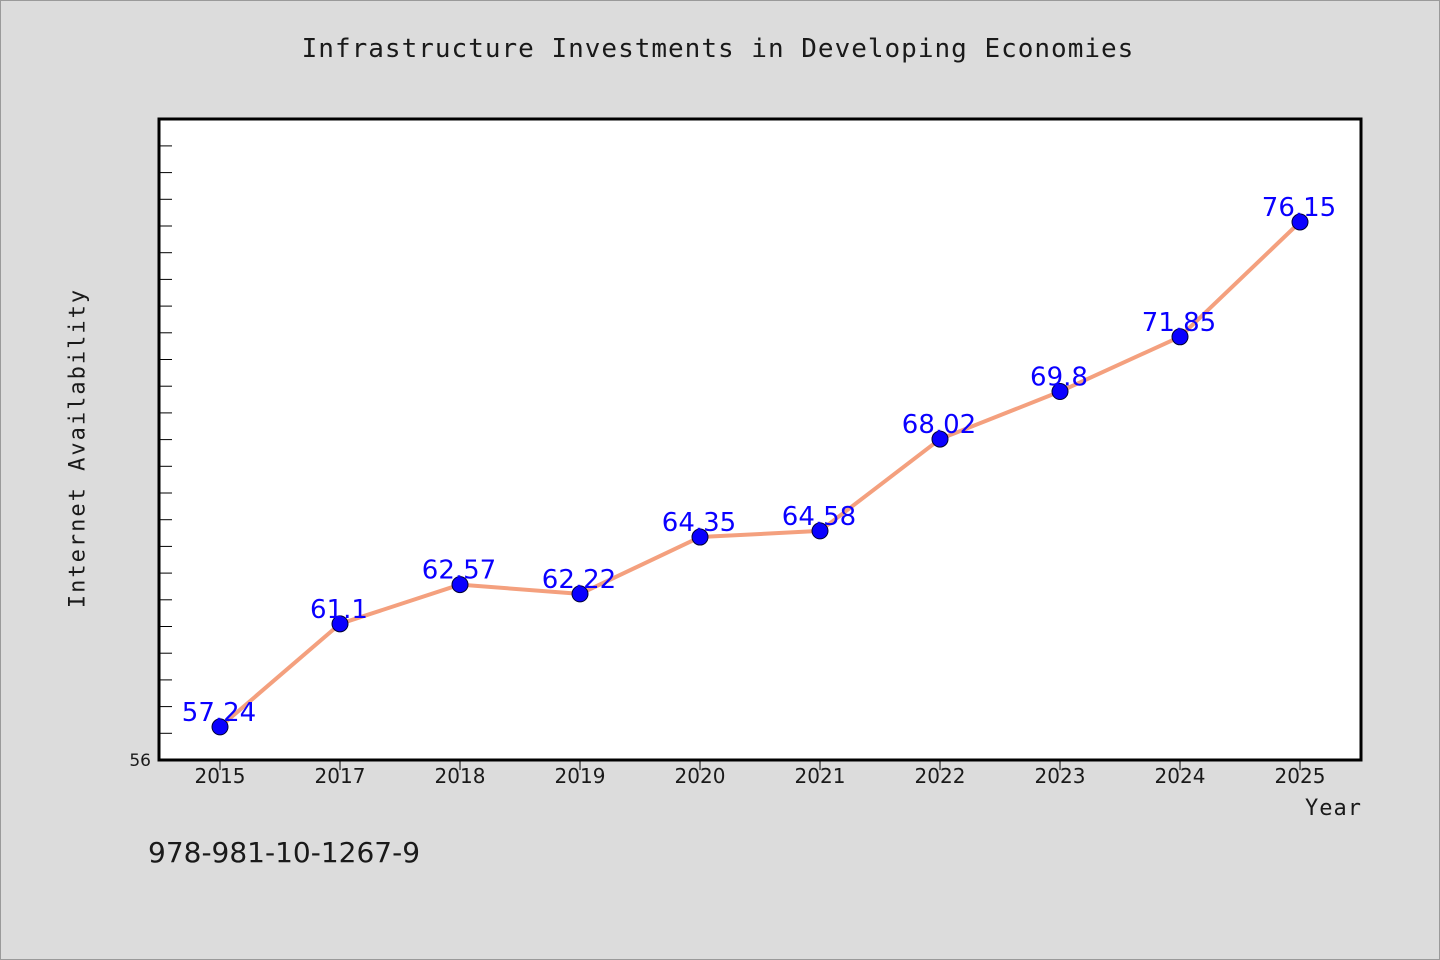 This screenshot has width=1440, height=960. Describe the element at coordinates (1333, 808) in the screenshot. I see `x-axis-label: Year` at that location.